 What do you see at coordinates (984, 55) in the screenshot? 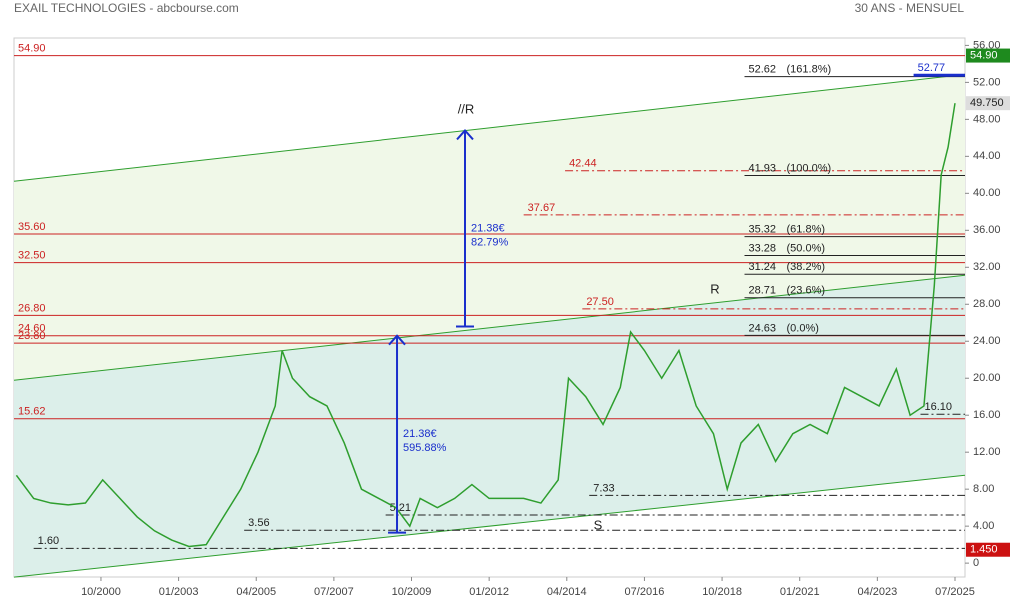
I see `price-tag-label: 54.90` at bounding box center [984, 55].